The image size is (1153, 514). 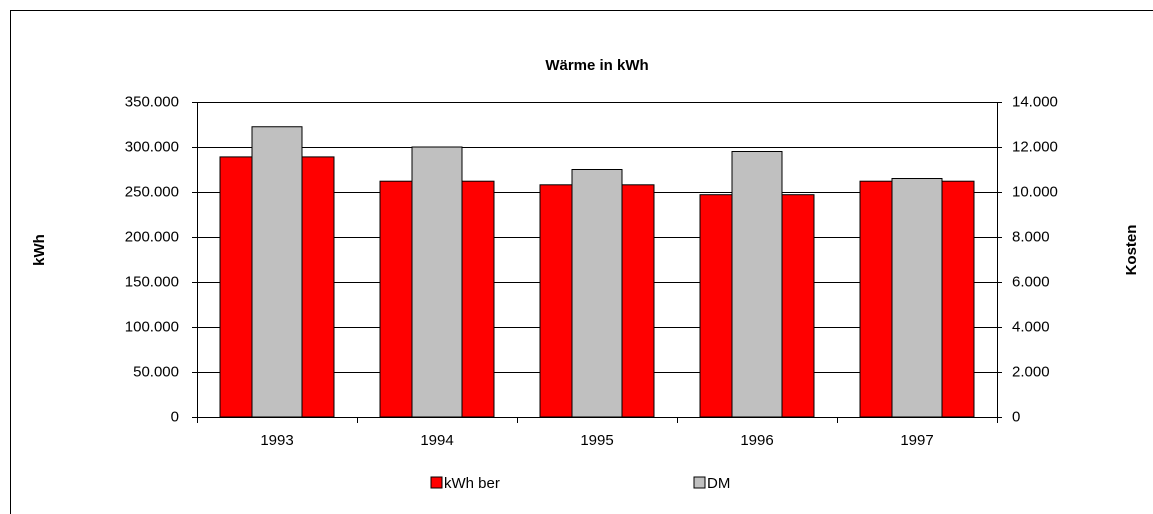 I want to click on x-tick-label: 1997, so click(x=916, y=440).